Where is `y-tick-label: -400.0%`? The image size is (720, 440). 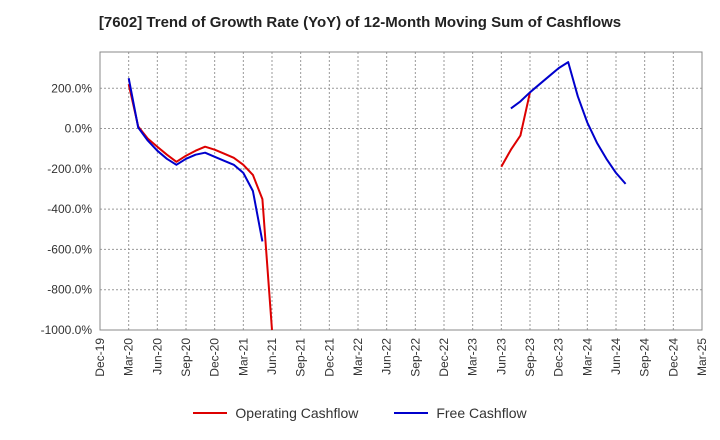 y-tick-label: -400.0% is located at coordinates (69, 209).